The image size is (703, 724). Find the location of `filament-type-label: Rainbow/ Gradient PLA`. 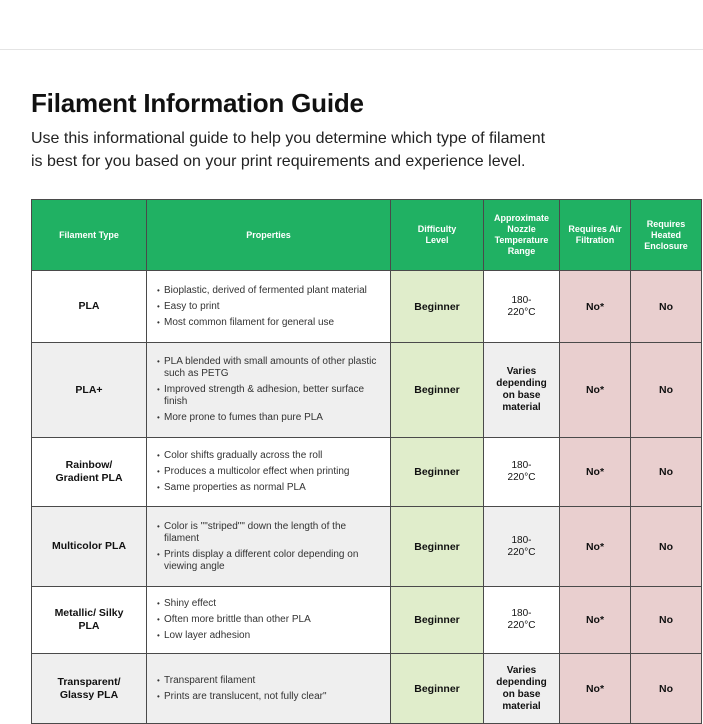

filament-type-label: Rainbow/ Gradient PLA is located at coordinates (89, 471).